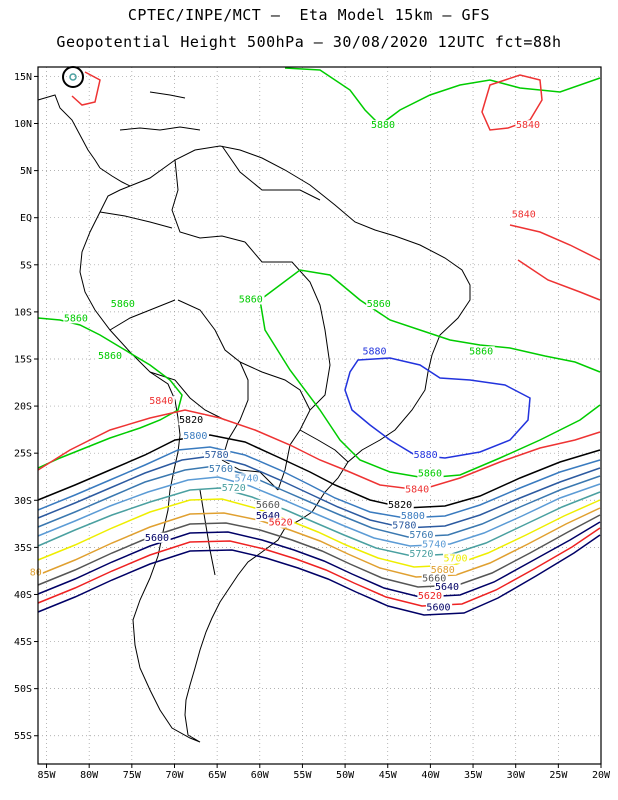  What do you see at coordinates (86, 88) in the screenshot?
I see `contour-5840-nw` at bounding box center [86, 88].